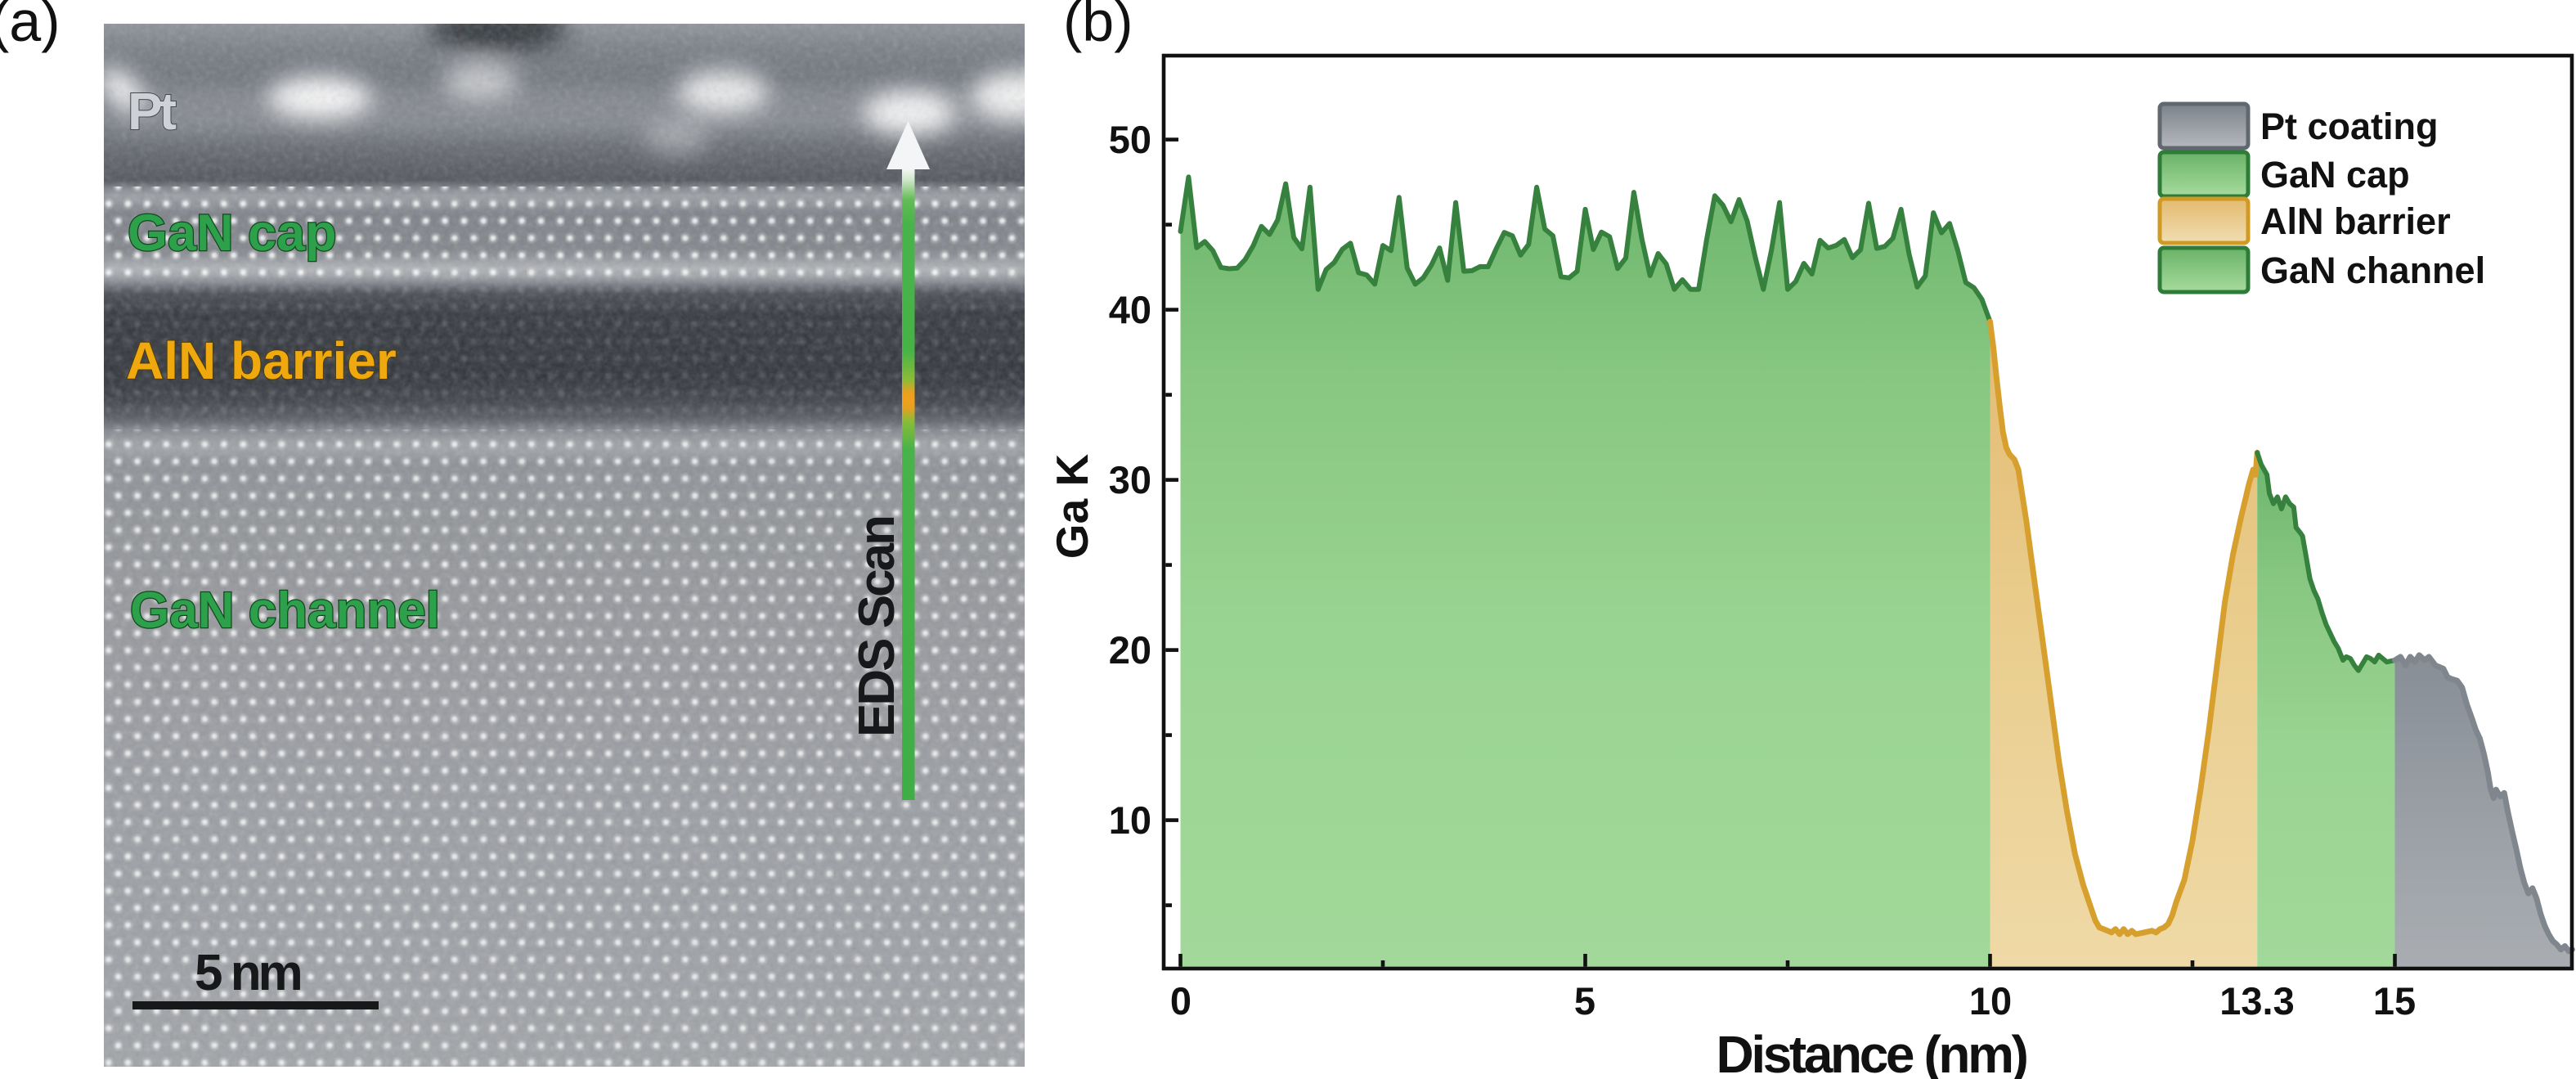  What do you see at coordinates (1181, 1001) in the screenshot?
I see `svg-text: 0` at bounding box center [1181, 1001].